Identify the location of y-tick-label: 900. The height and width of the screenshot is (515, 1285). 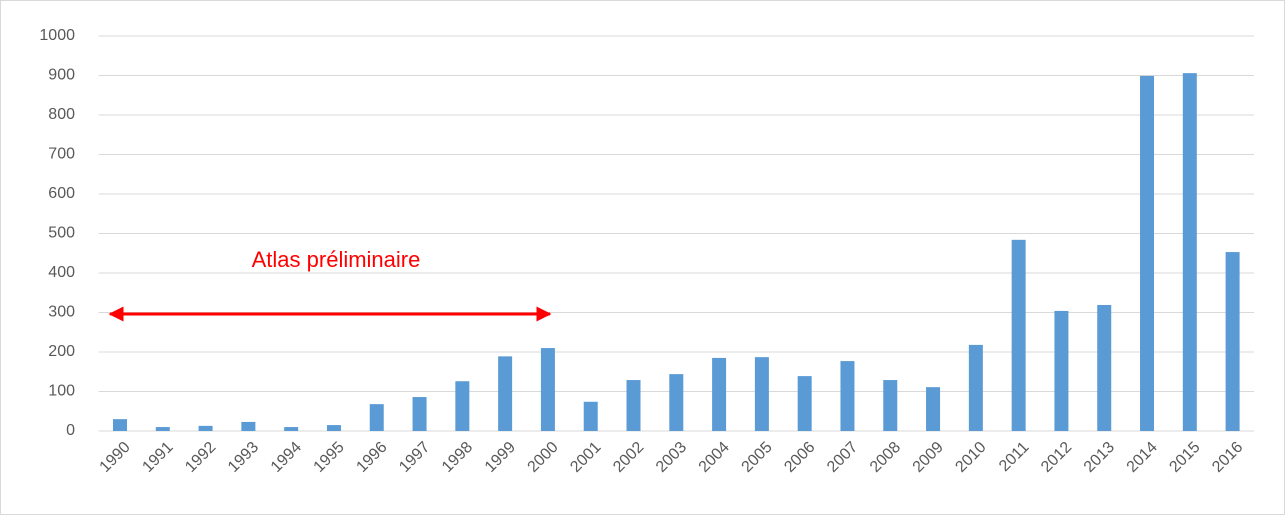
(61, 75).